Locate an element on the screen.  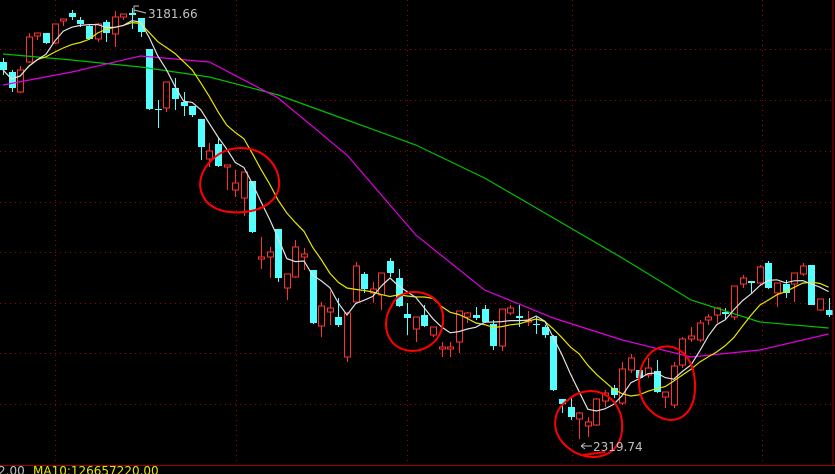
min-price-marker: 2319.74 is located at coordinates (611, 447).